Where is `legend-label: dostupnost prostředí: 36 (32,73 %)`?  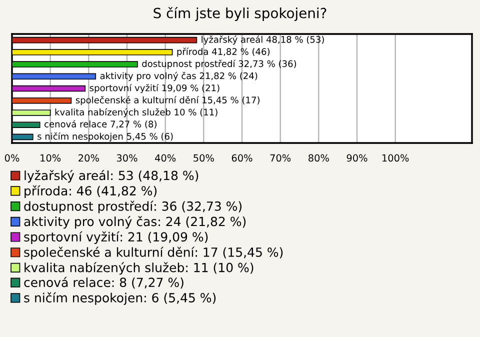 legend-label: dostupnost prostředí: 36 (32,73 %) is located at coordinates (133, 207).